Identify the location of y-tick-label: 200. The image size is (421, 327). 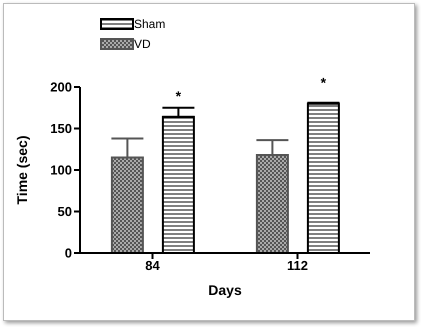
(61, 87).